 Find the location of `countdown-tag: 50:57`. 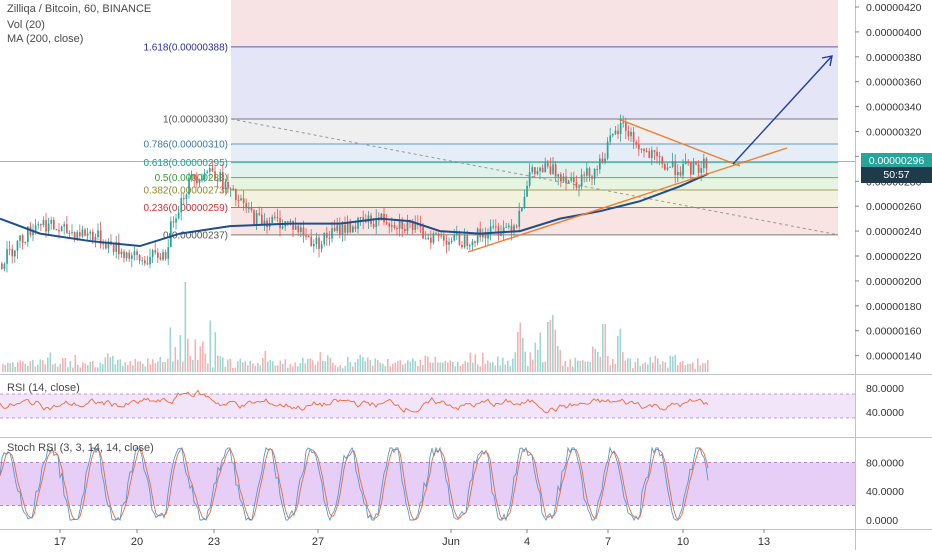

countdown-tag: 50:57 is located at coordinates (896, 175).